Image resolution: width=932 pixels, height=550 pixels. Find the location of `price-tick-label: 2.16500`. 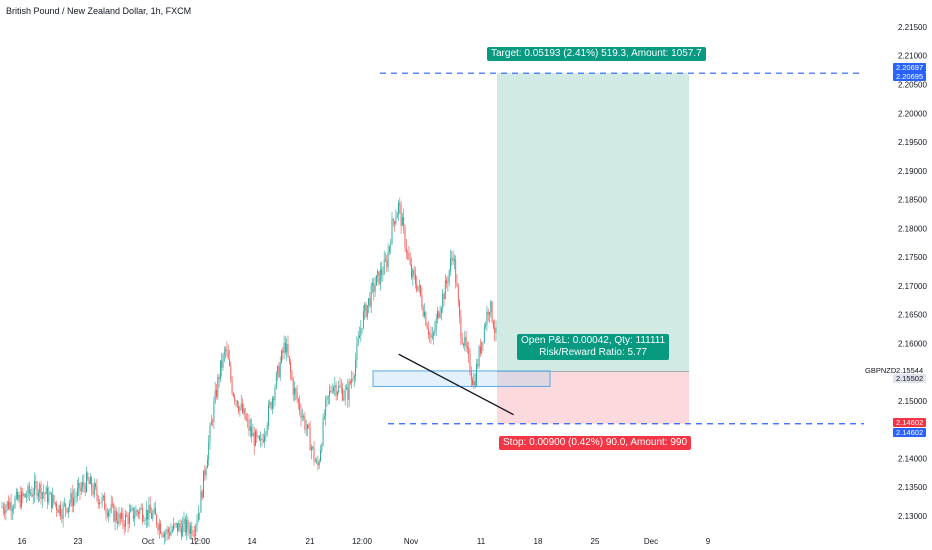

price-tick-label: 2.16500 is located at coordinates (912, 315).